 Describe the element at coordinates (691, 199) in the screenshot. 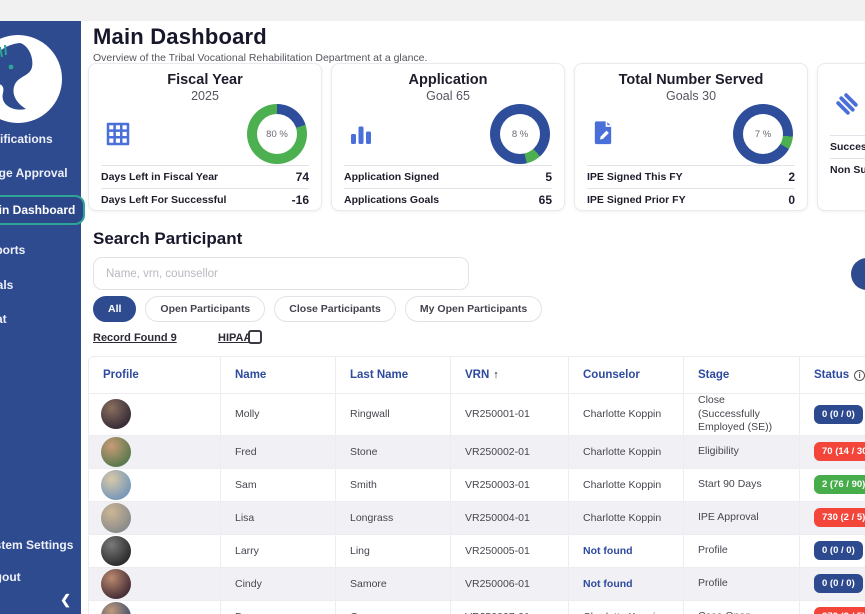

I see `card-stat-row: IPE Signed Prior FY 0` at that location.